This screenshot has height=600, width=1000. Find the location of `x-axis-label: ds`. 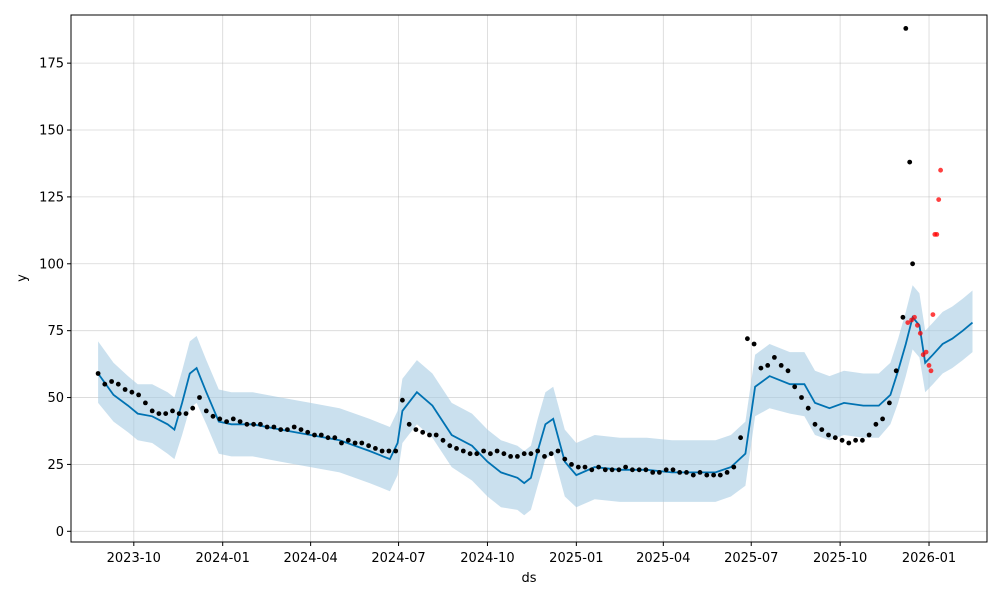

x-axis-label: ds is located at coordinates (528, 578).